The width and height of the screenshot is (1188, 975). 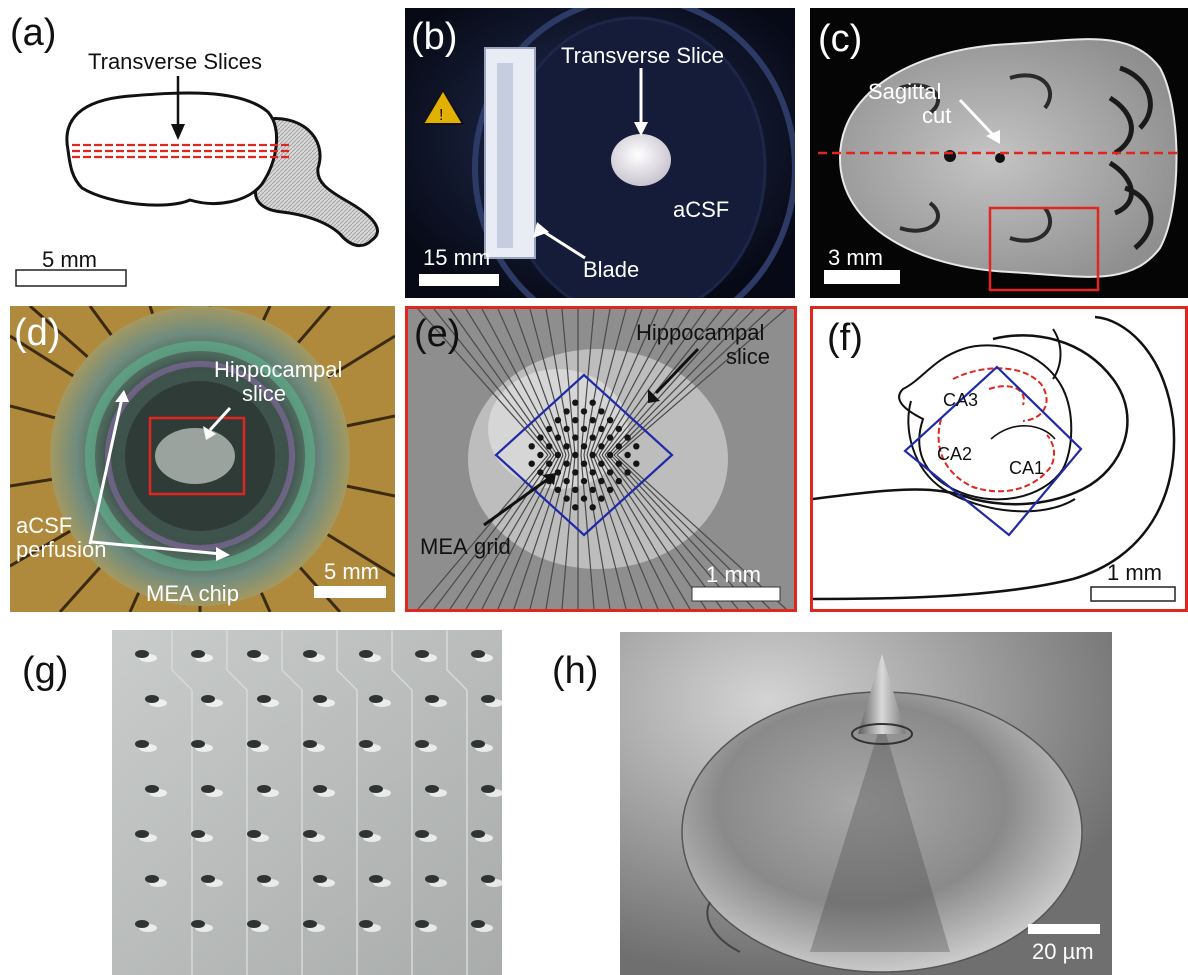 I want to click on sem-electrode-image, so click(x=866, y=803).